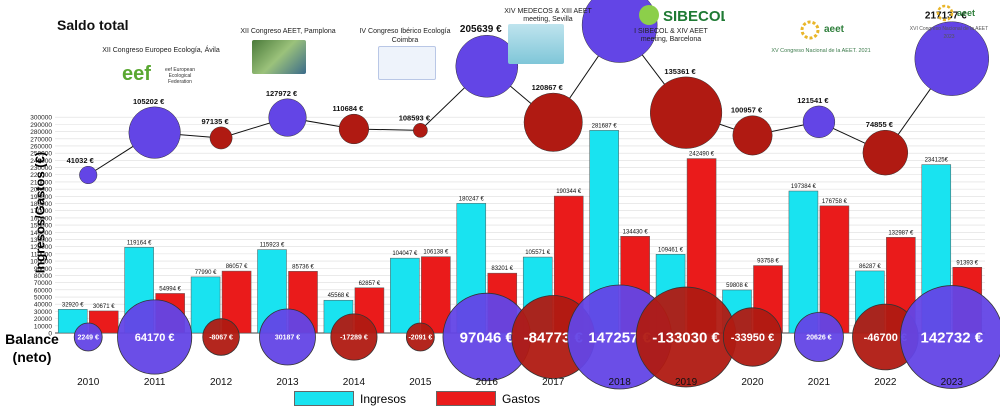  Describe the element at coordinates (702, 155) in the screenshot. I see `bar-label-gastos: 242490 €` at that location.